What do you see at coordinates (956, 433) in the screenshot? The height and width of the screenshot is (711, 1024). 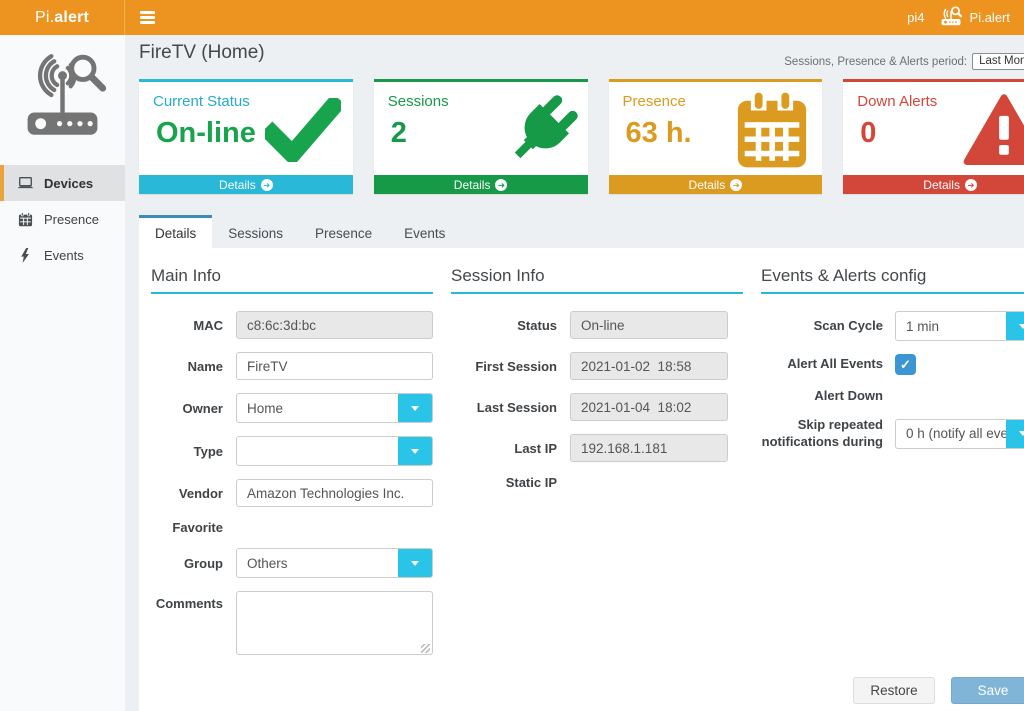 I see `skip-notifications-value: 0 h (notify all event` at bounding box center [956, 433].